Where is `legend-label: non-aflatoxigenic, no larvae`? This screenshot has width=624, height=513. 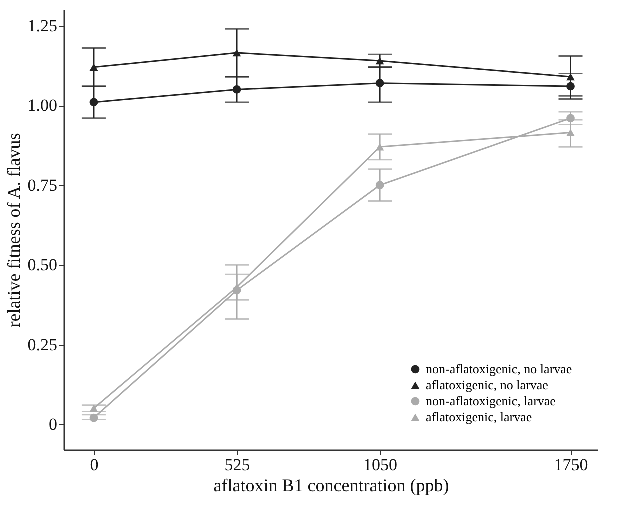
legend-label: non-aflatoxigenic, no larvae is located at coordinates (499, 369).